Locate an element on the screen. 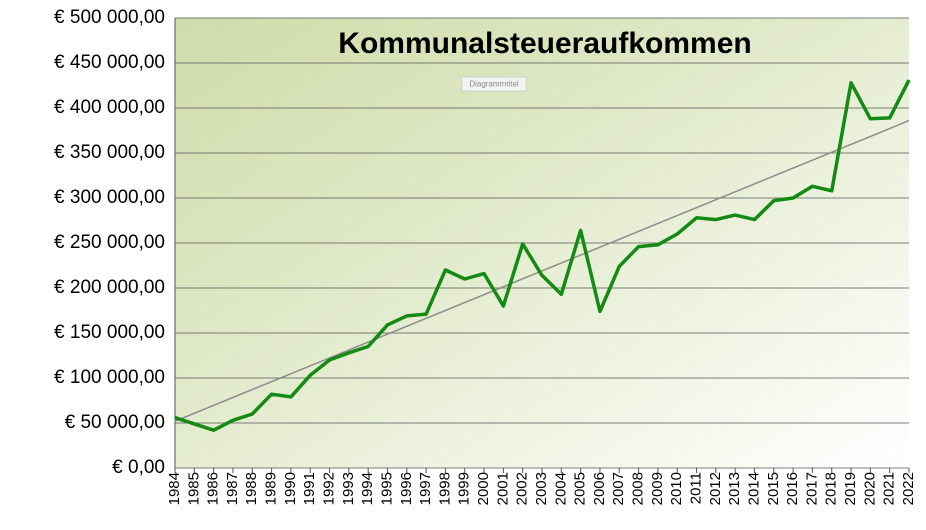  x-tick-label: 2010 is located at coordinates (676, 488).